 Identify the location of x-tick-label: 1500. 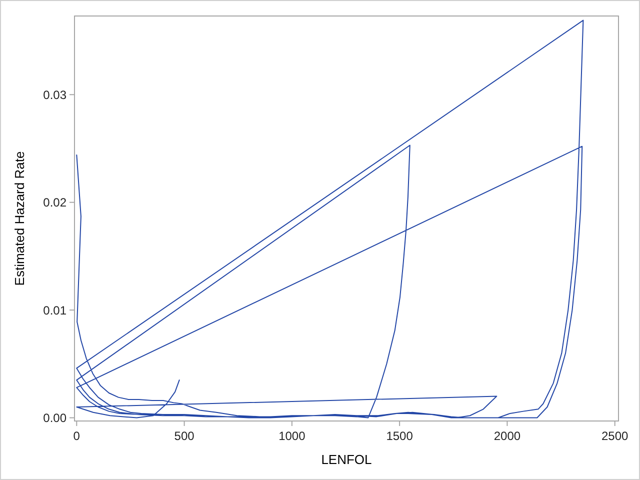
(400, 436).